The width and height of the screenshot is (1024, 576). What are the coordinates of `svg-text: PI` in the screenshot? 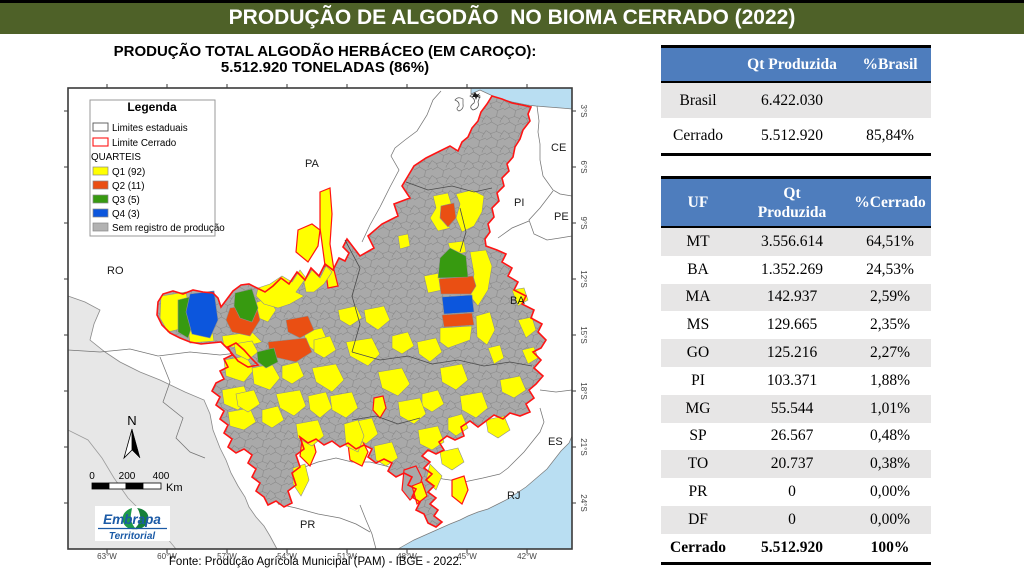 It's located at (519, 203).